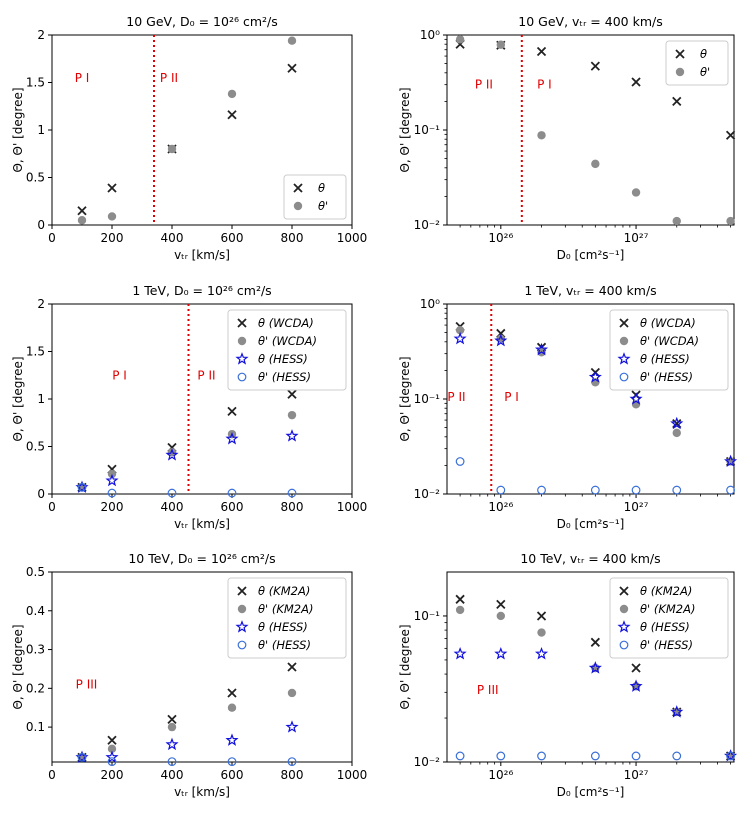 Image resolution: width=747 pixels, height=821 pixels. Describe the element at coordinates (590, 290) in the screenshot. I see `panel-title: 1 TeV, vₜᵣ = 400 km/s` at that location.